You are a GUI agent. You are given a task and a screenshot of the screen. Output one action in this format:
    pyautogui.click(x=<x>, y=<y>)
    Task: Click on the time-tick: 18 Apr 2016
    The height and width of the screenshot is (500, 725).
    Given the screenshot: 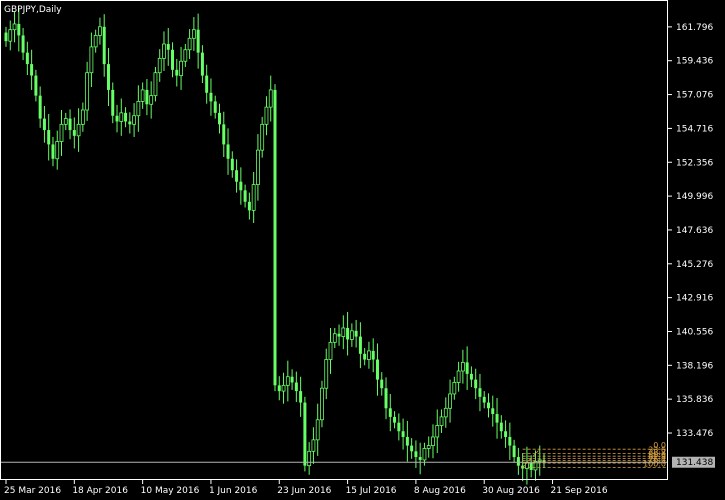 What is the action you would take?
    pyautogui.click(x=100, y=488)
    